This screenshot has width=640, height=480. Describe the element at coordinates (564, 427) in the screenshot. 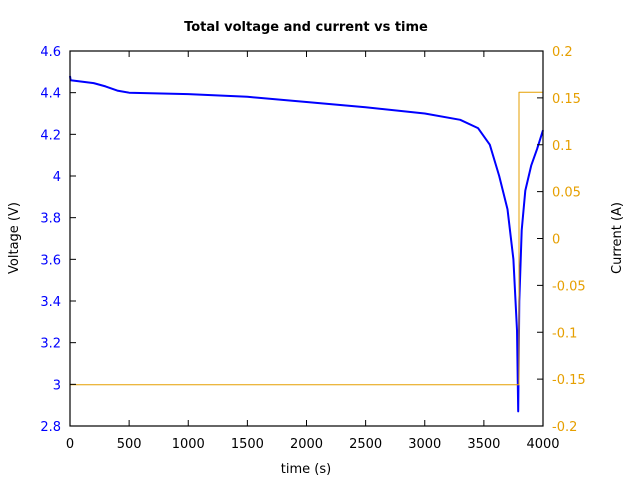

I see `y2-tick-label: -0.2` at that location.